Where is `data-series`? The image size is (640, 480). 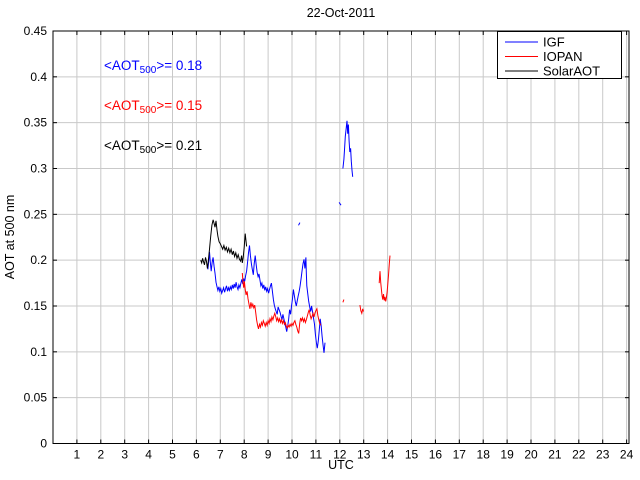 data-series is located at coordinates (295, 236).